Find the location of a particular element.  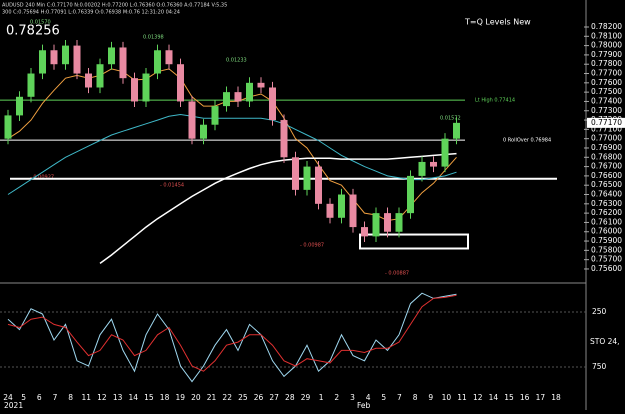

y-tick-label: 0.76300 is located at coordinates (606, 203).